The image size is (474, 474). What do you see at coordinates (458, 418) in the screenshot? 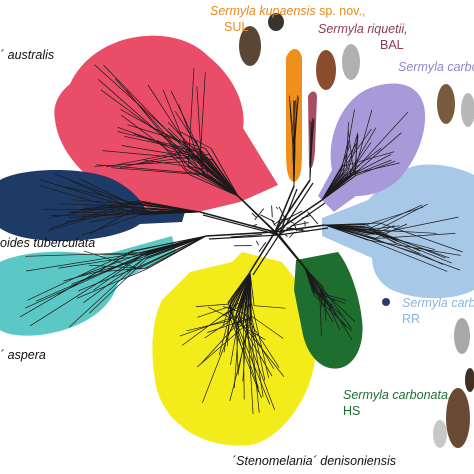
I see `carbonata-hs-shell-icon` at bounding box center [458, 418].